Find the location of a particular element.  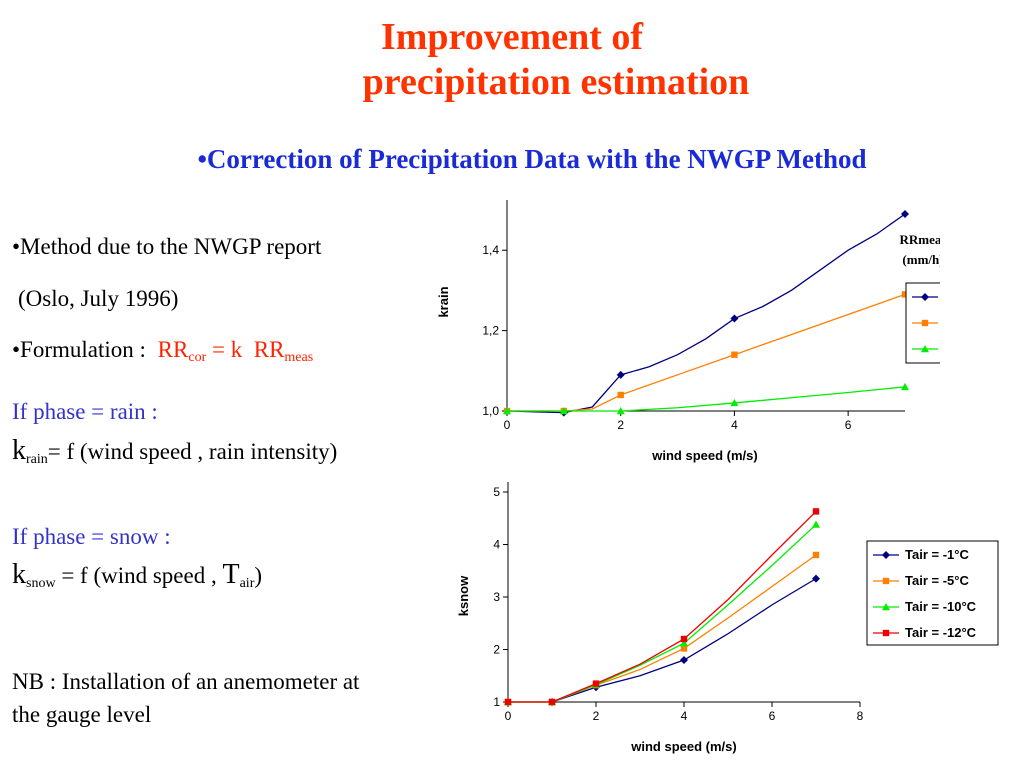

krain-y-tick-label: 1,4 is located at coordinates (490, 250).